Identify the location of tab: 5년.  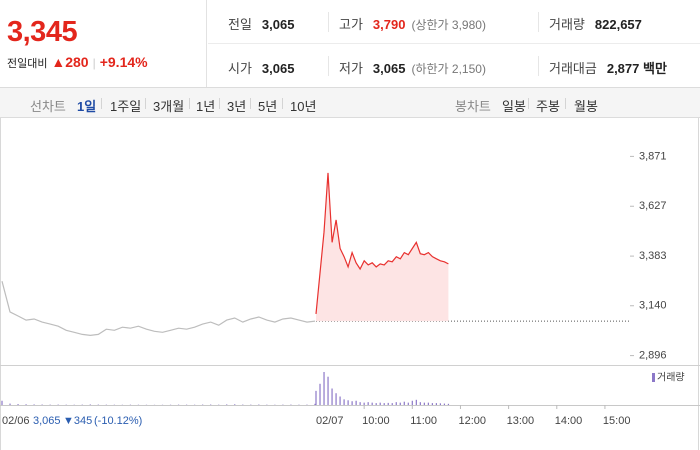
(268, 106).